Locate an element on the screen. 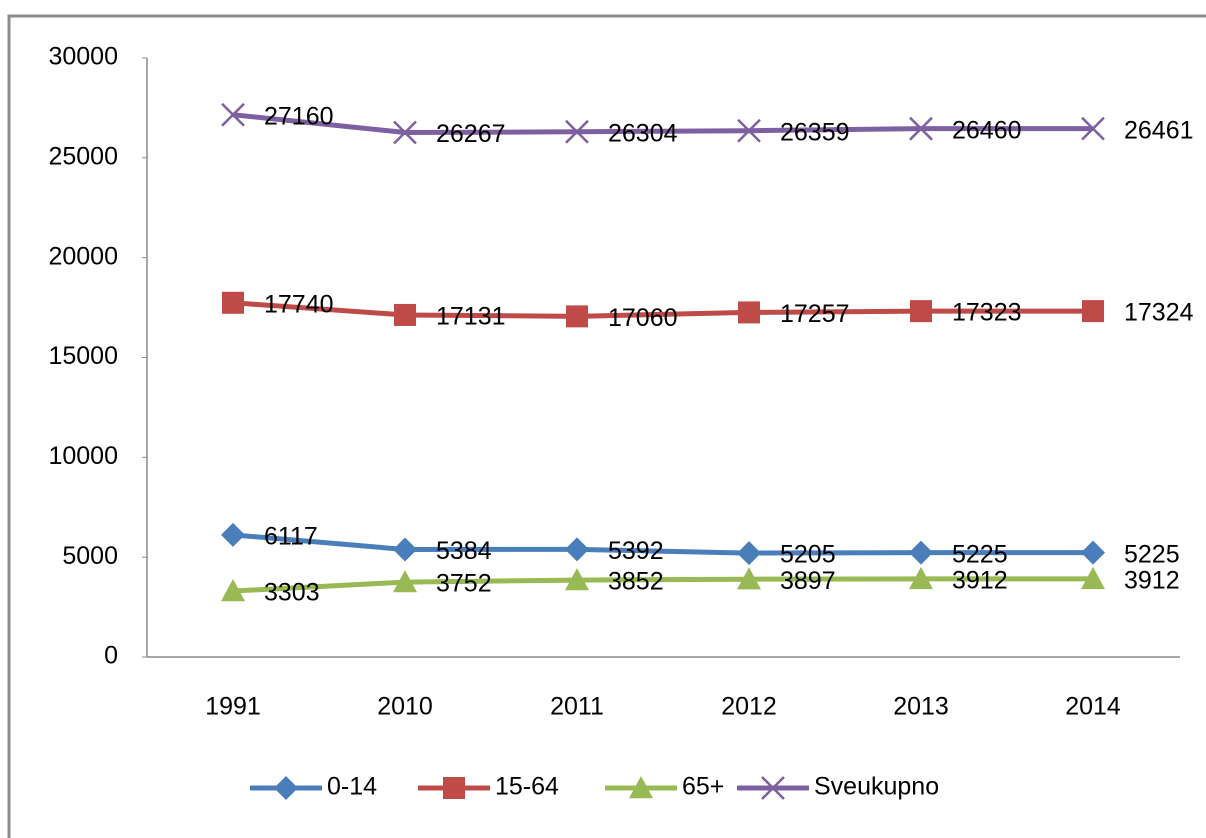 The width and height of the screenshot is (1206, 838). data-label: 26461 is located at coordinates (1159, 130).